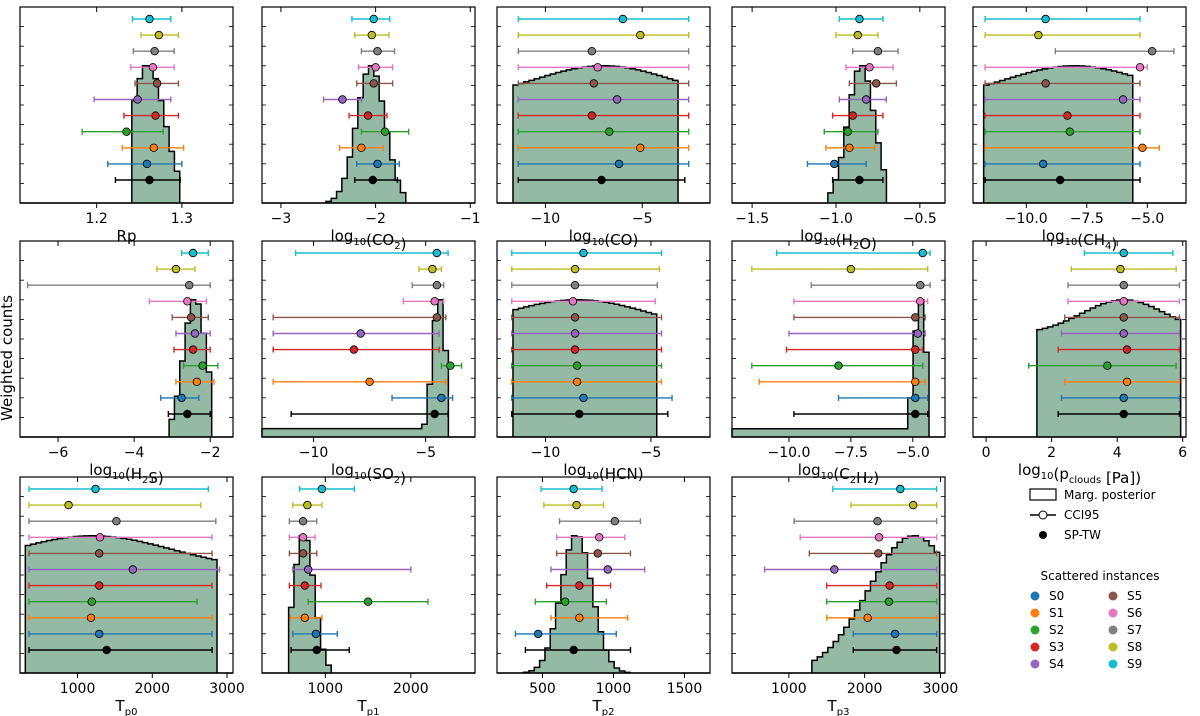 The width and height of the screenshot is (1200, 716). What do you see at coordinates (58, 453) in the screenshot?
I see `tick-label-5-0: −6` at bounding box center [58, 453].